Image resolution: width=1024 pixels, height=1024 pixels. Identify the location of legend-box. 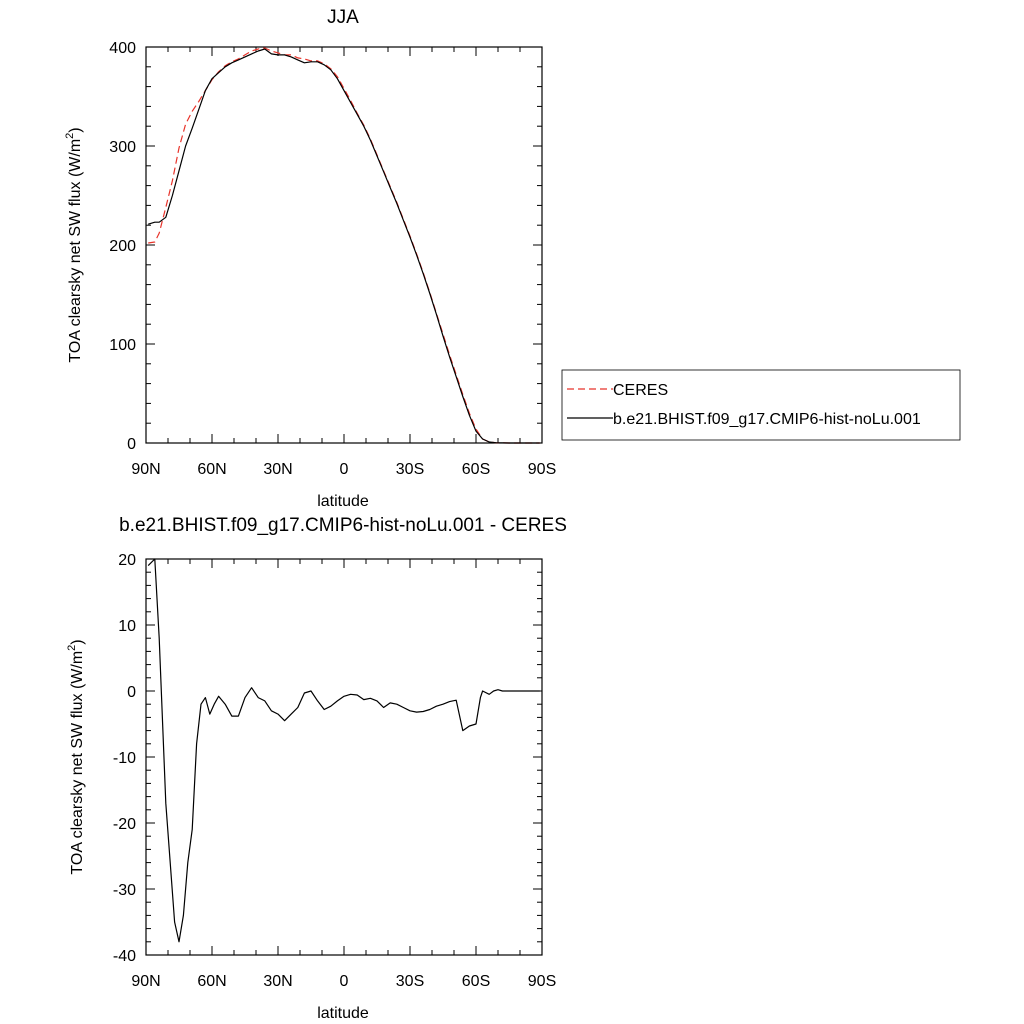
(761, 405).